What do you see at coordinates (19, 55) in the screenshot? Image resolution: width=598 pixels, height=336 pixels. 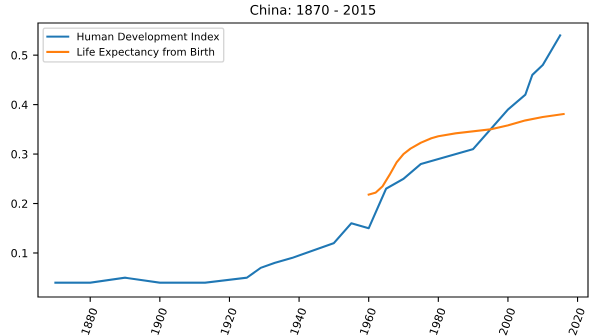 I see `y-tick-label: 0.5` at bounding box center [19, 55].